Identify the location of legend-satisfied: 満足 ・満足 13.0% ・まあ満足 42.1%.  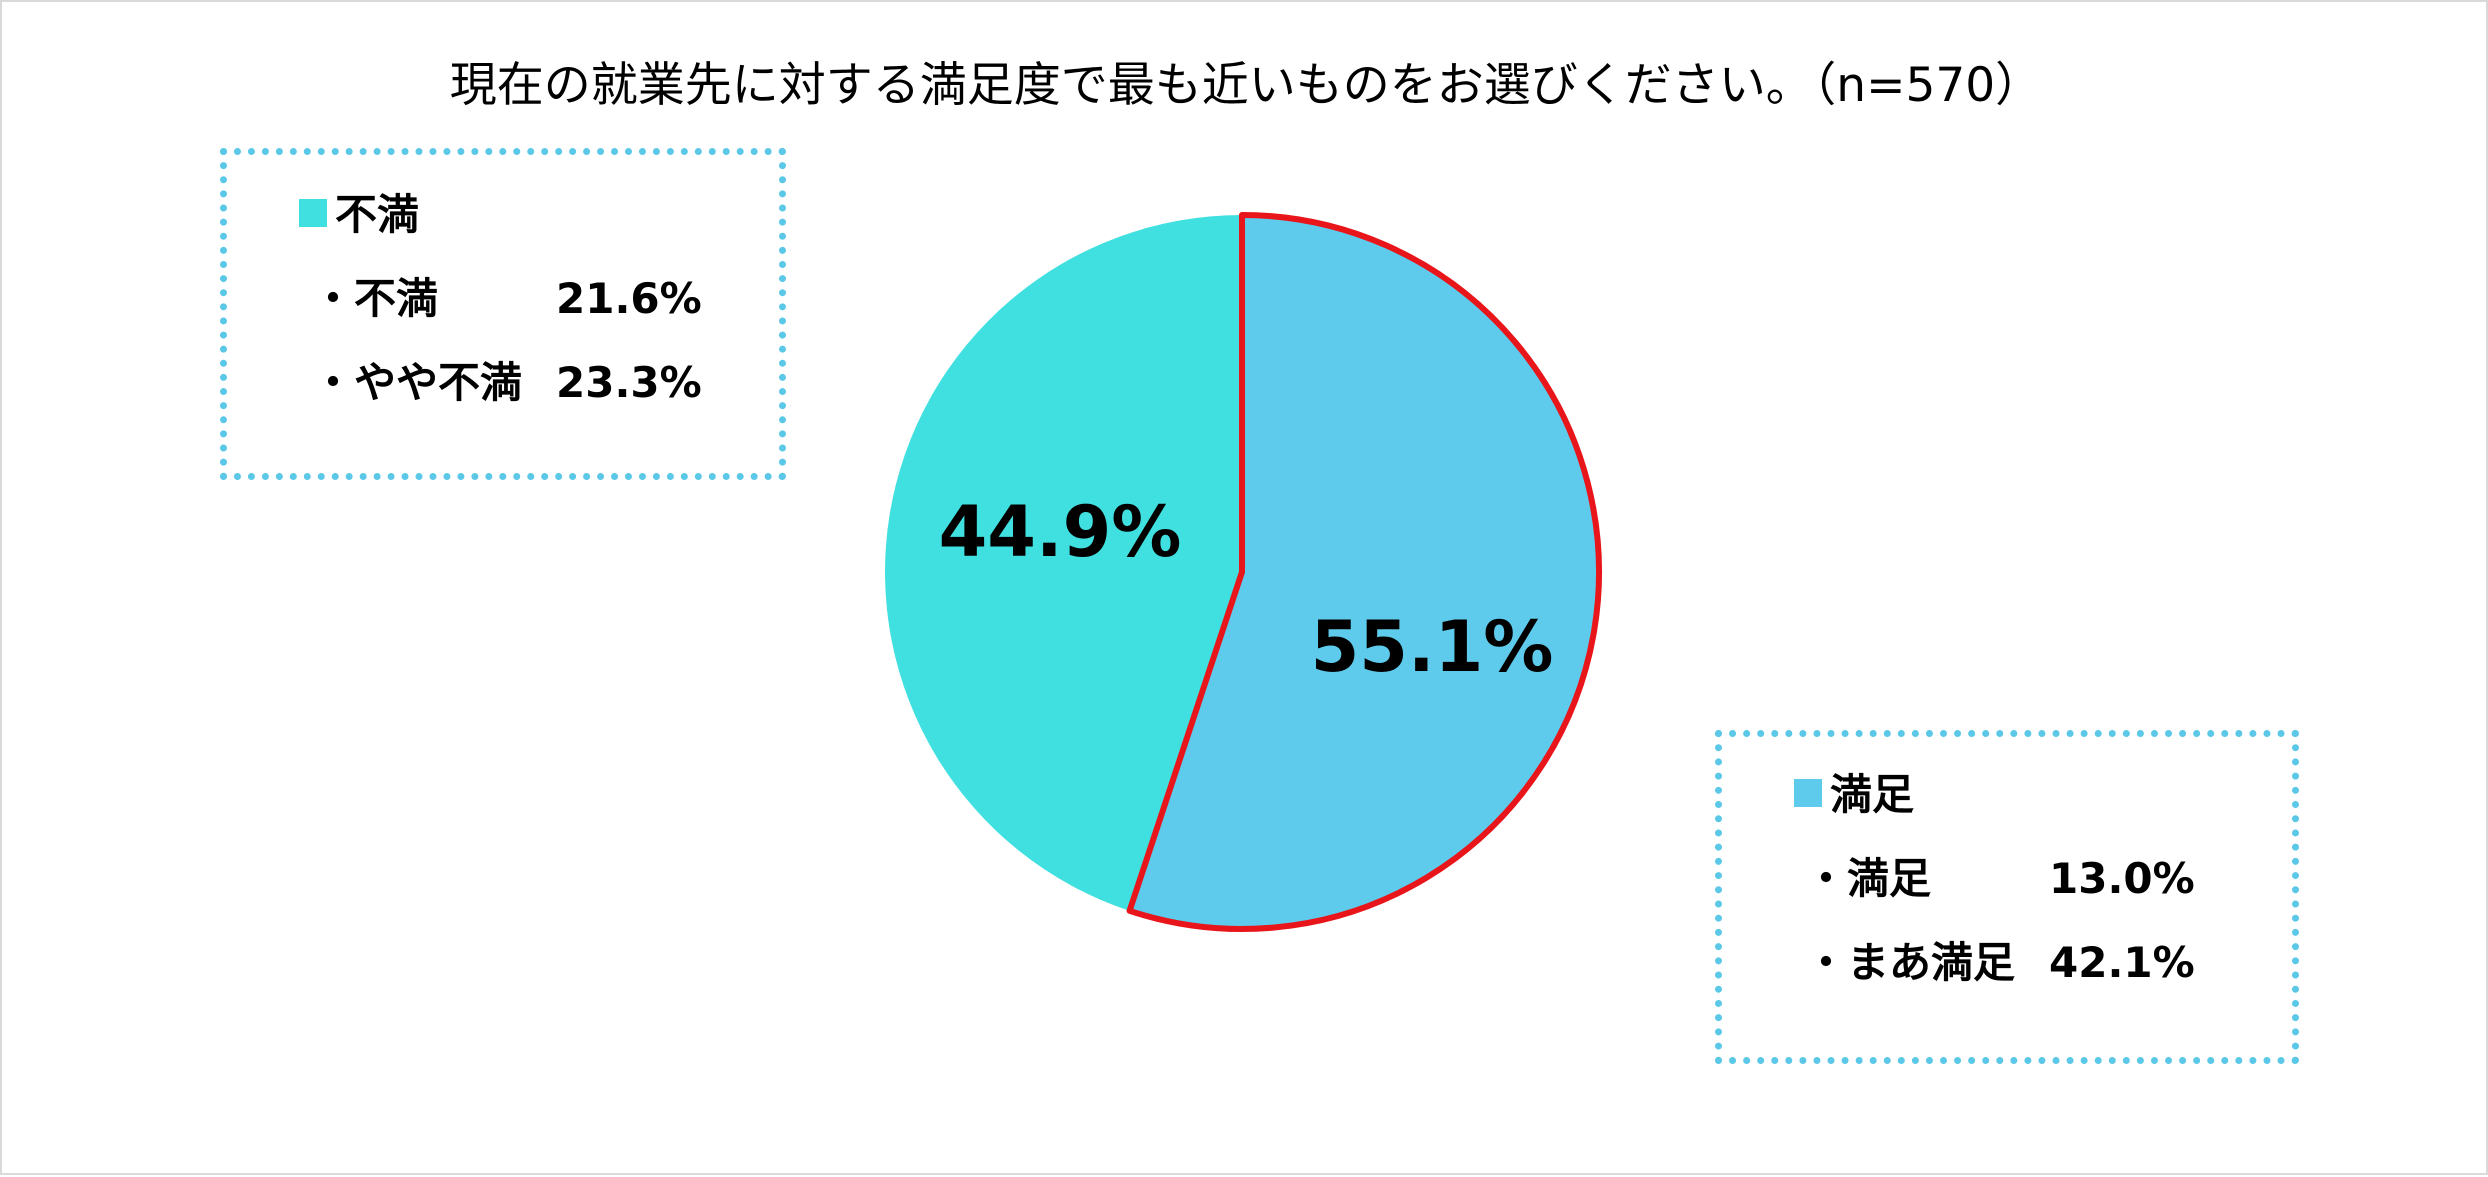
(2007, 897).